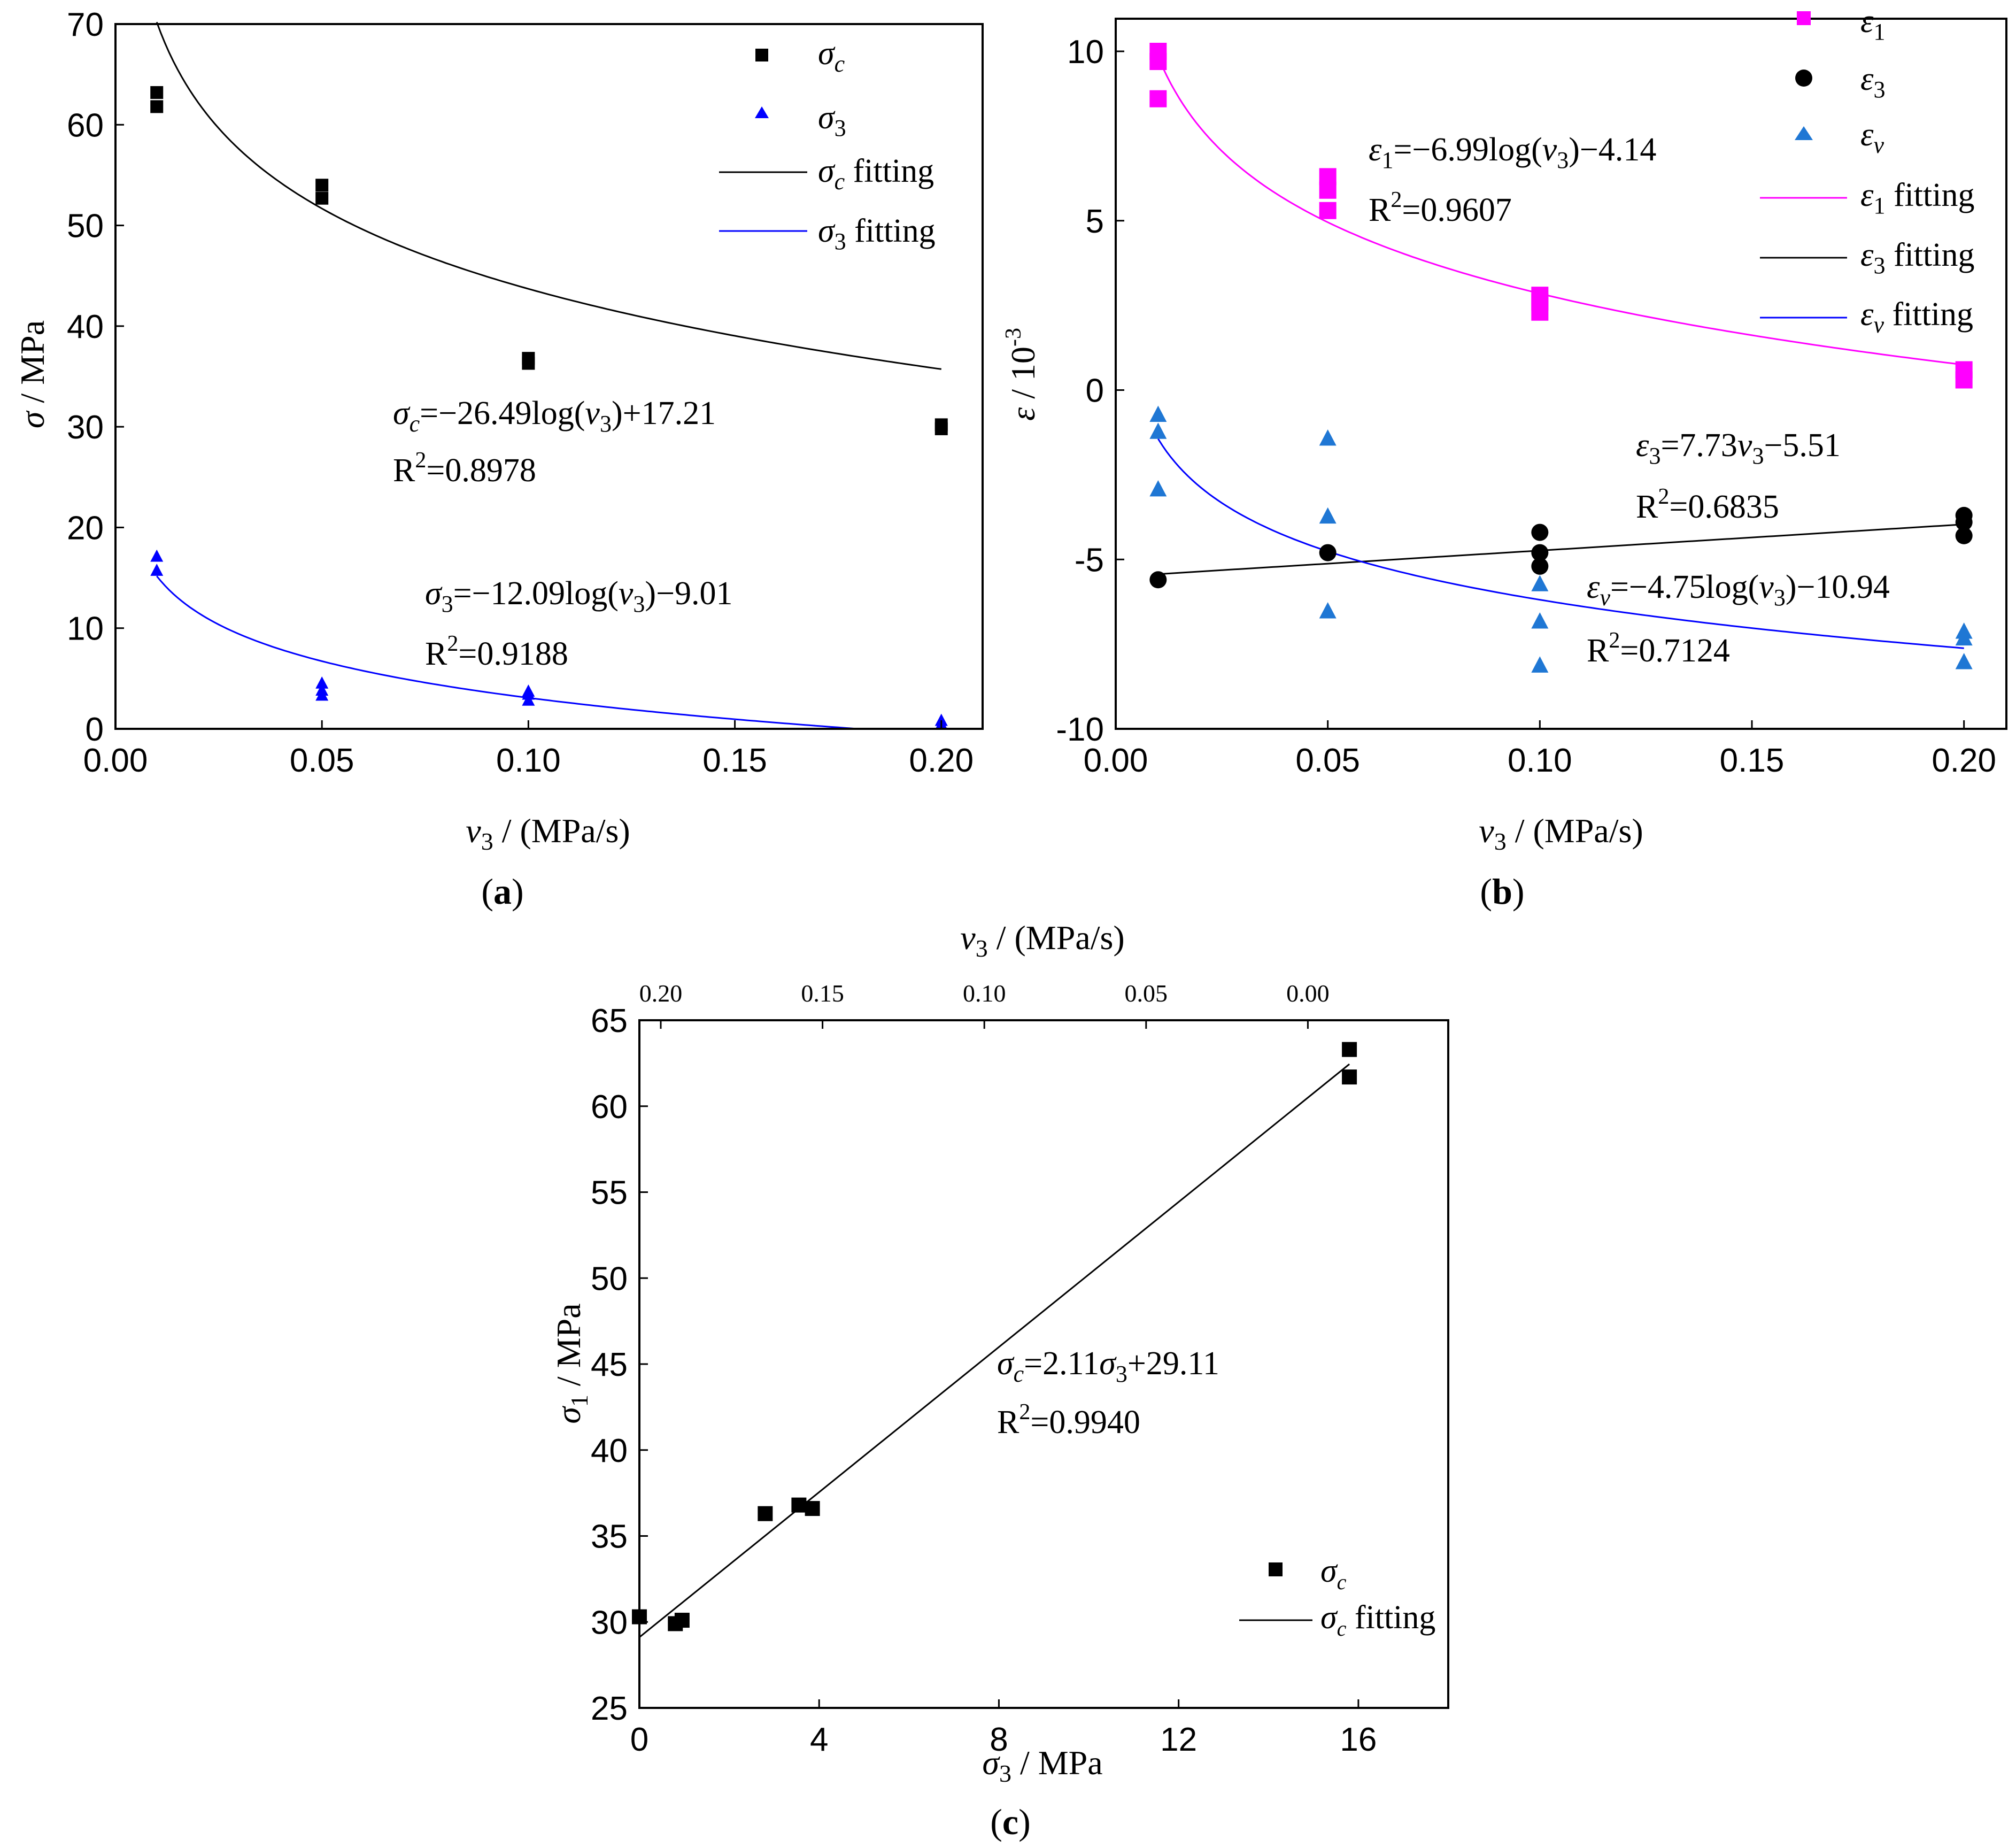  Describe the element at coordinates (609, 1451) in the screenshot. I see `y-tick-label: 40` at that location.